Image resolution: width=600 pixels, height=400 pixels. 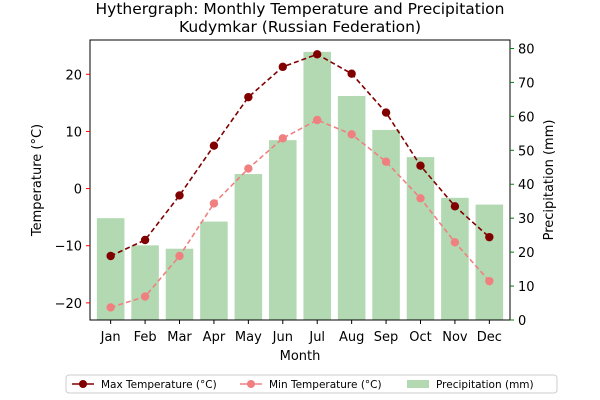 I want to click on x-tick-label: Aug, so click(x=351, y=337).